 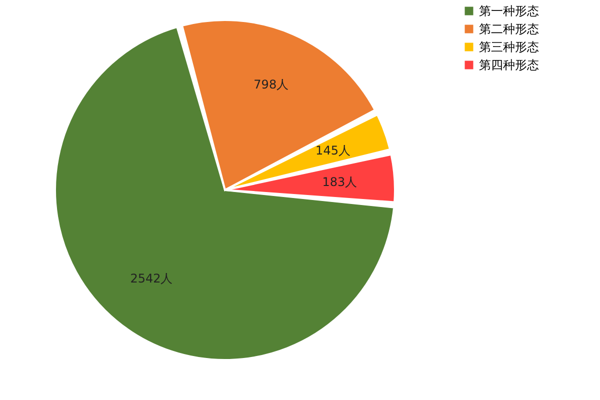 What do you see at coordinates (333, 151) in the screenshot?
I see `data-label: 145人` at bounding box center [333, 151].